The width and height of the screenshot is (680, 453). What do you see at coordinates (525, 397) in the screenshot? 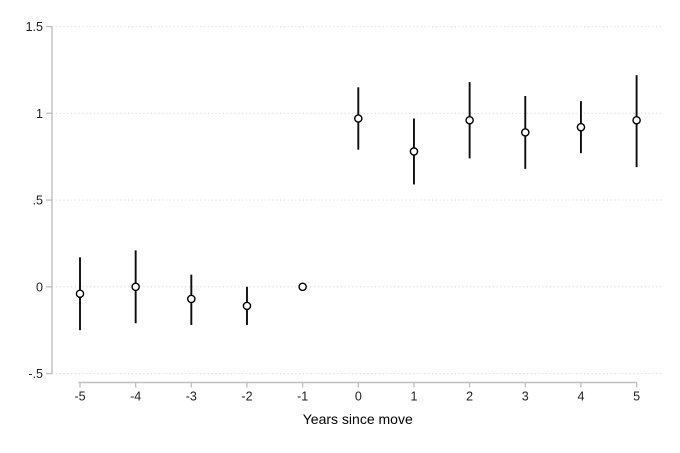
I see `x-tick-label: 3` at bounding box center [525, 397].